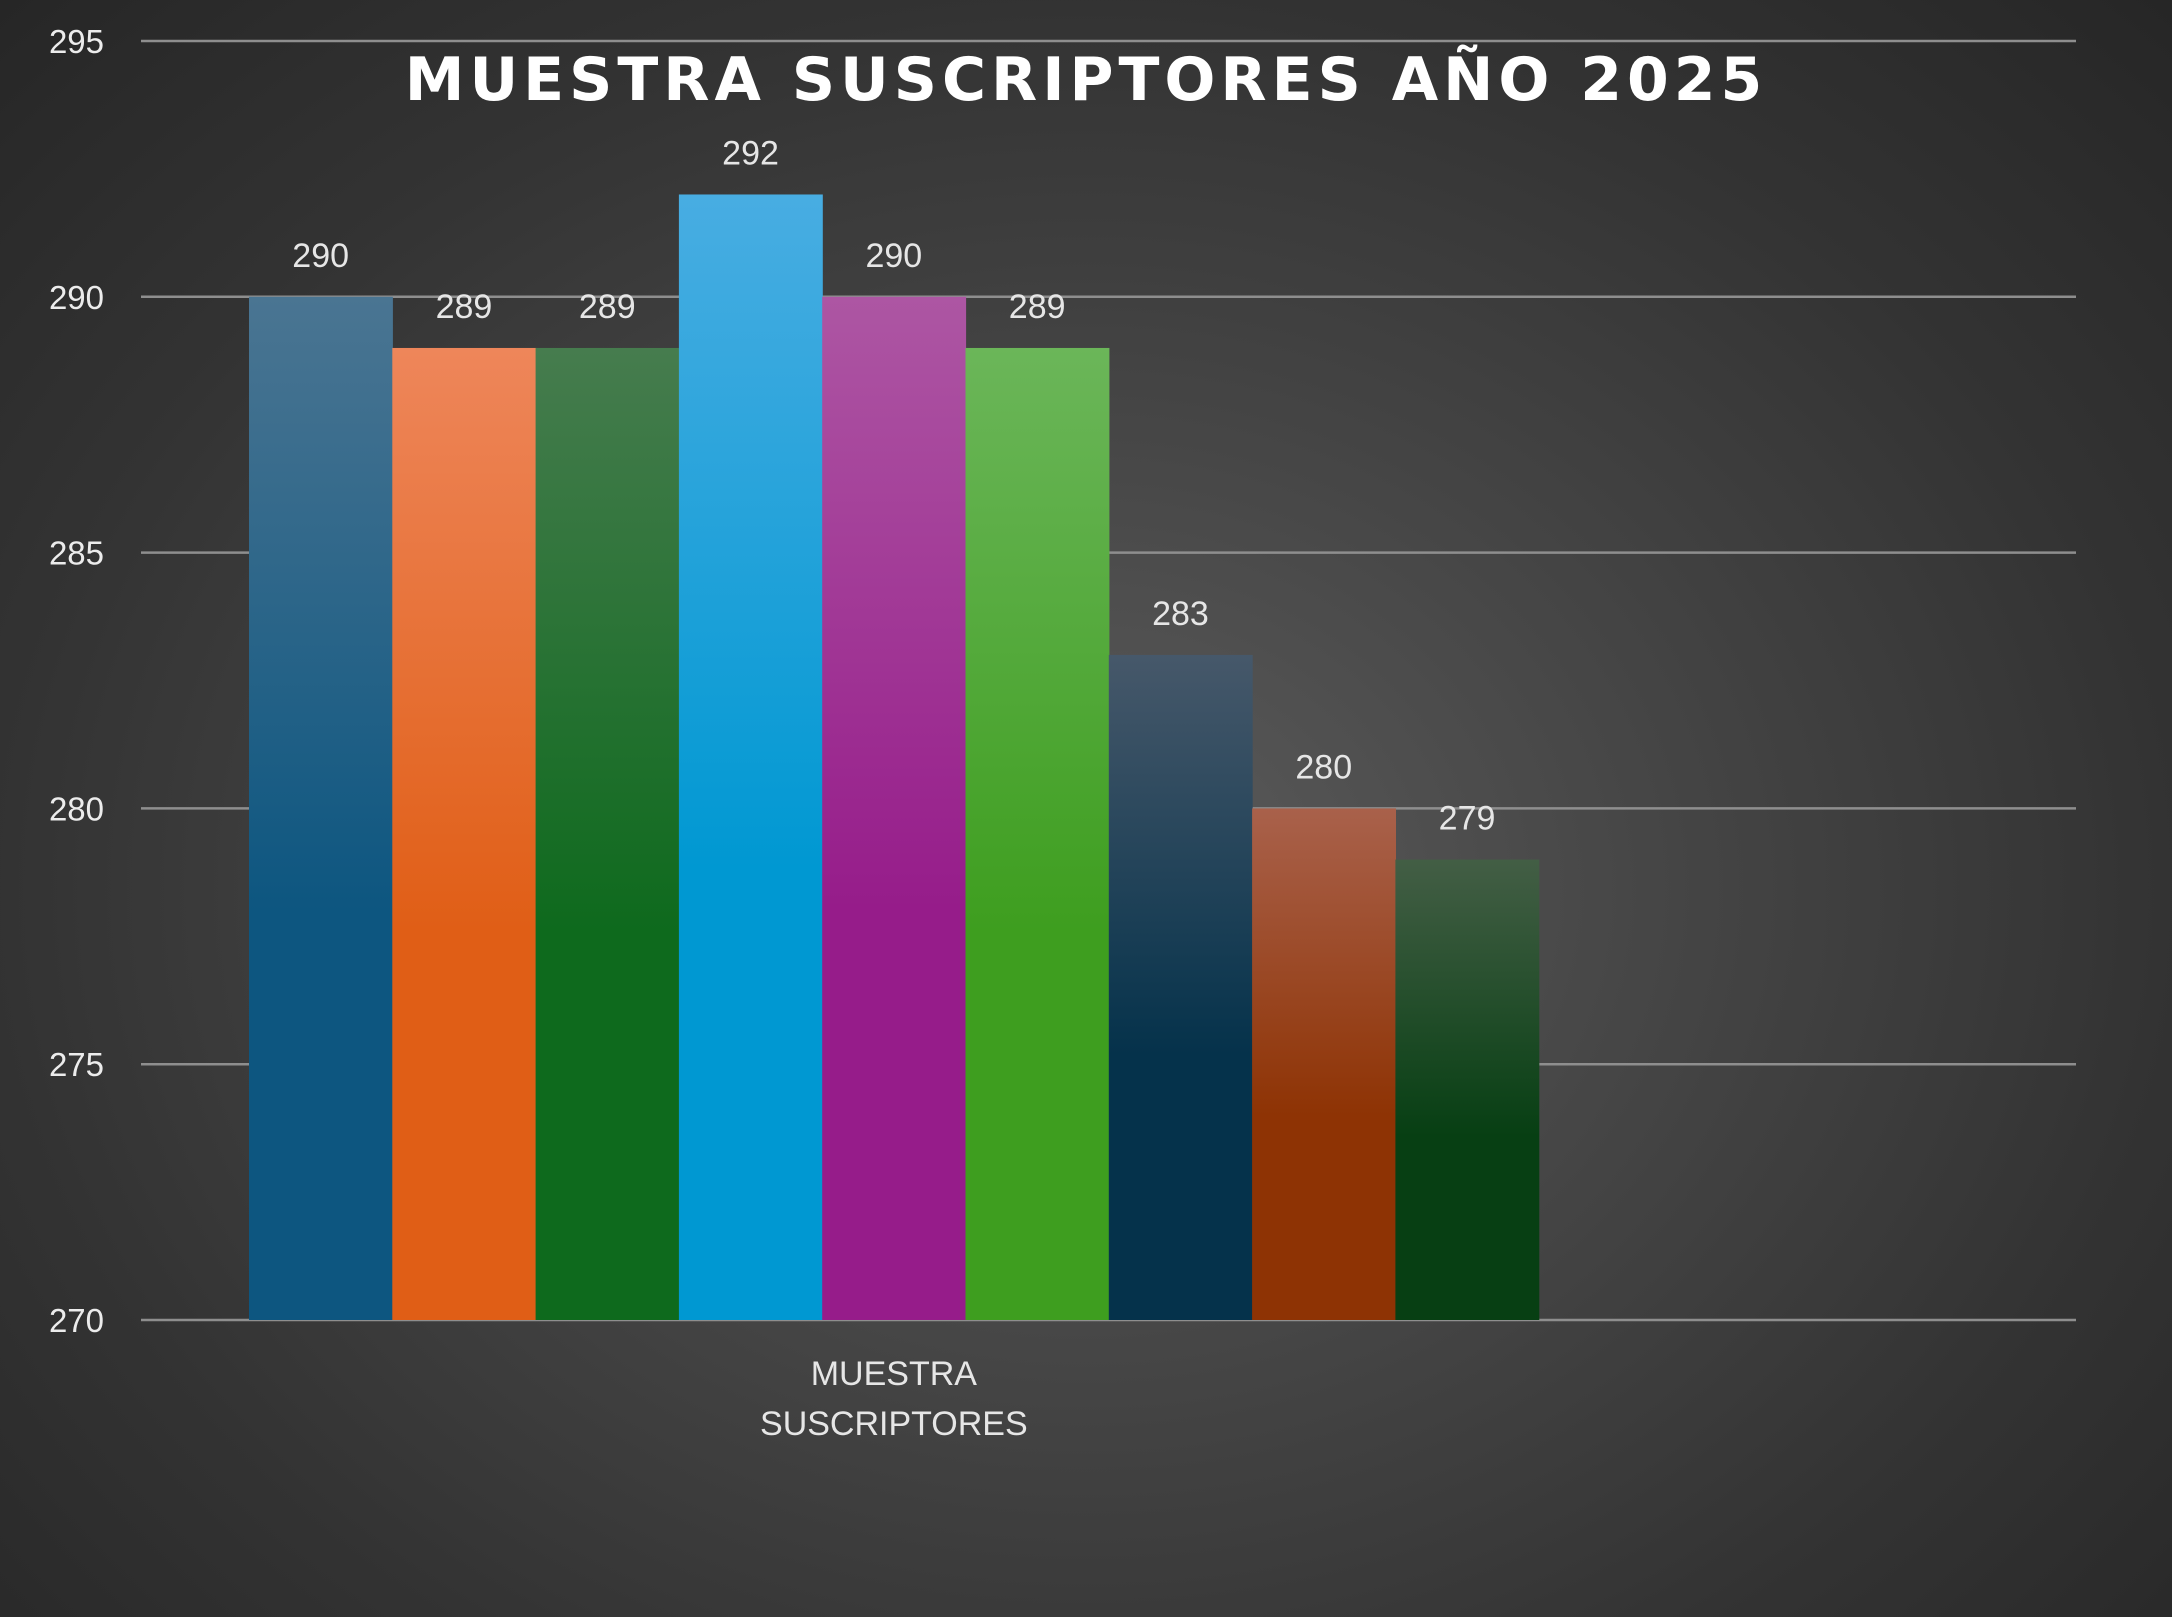  What do you see at coordinates (894, 1374) in the screenshot?
I see `category-label-line: MUESTRA` at bounding box center [894, 1374].